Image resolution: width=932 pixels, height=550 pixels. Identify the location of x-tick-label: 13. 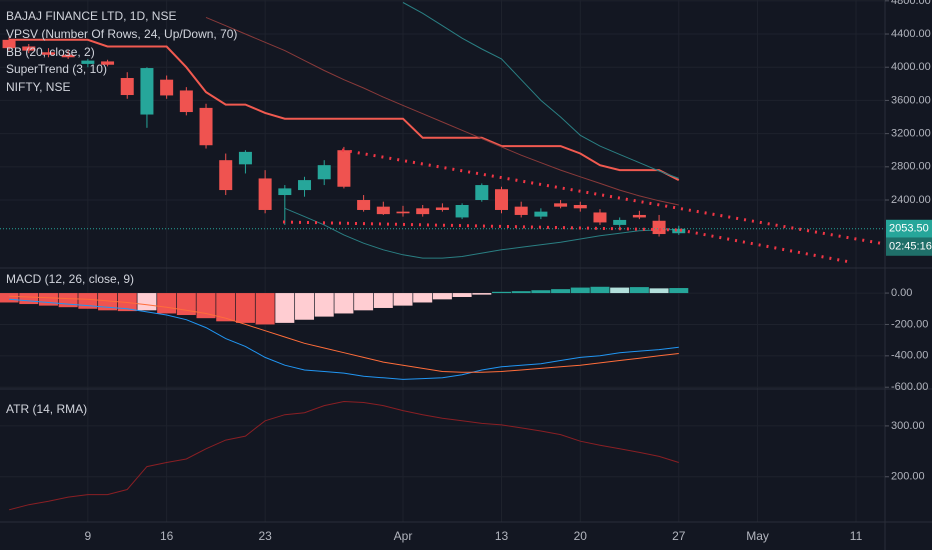
(502, 536).